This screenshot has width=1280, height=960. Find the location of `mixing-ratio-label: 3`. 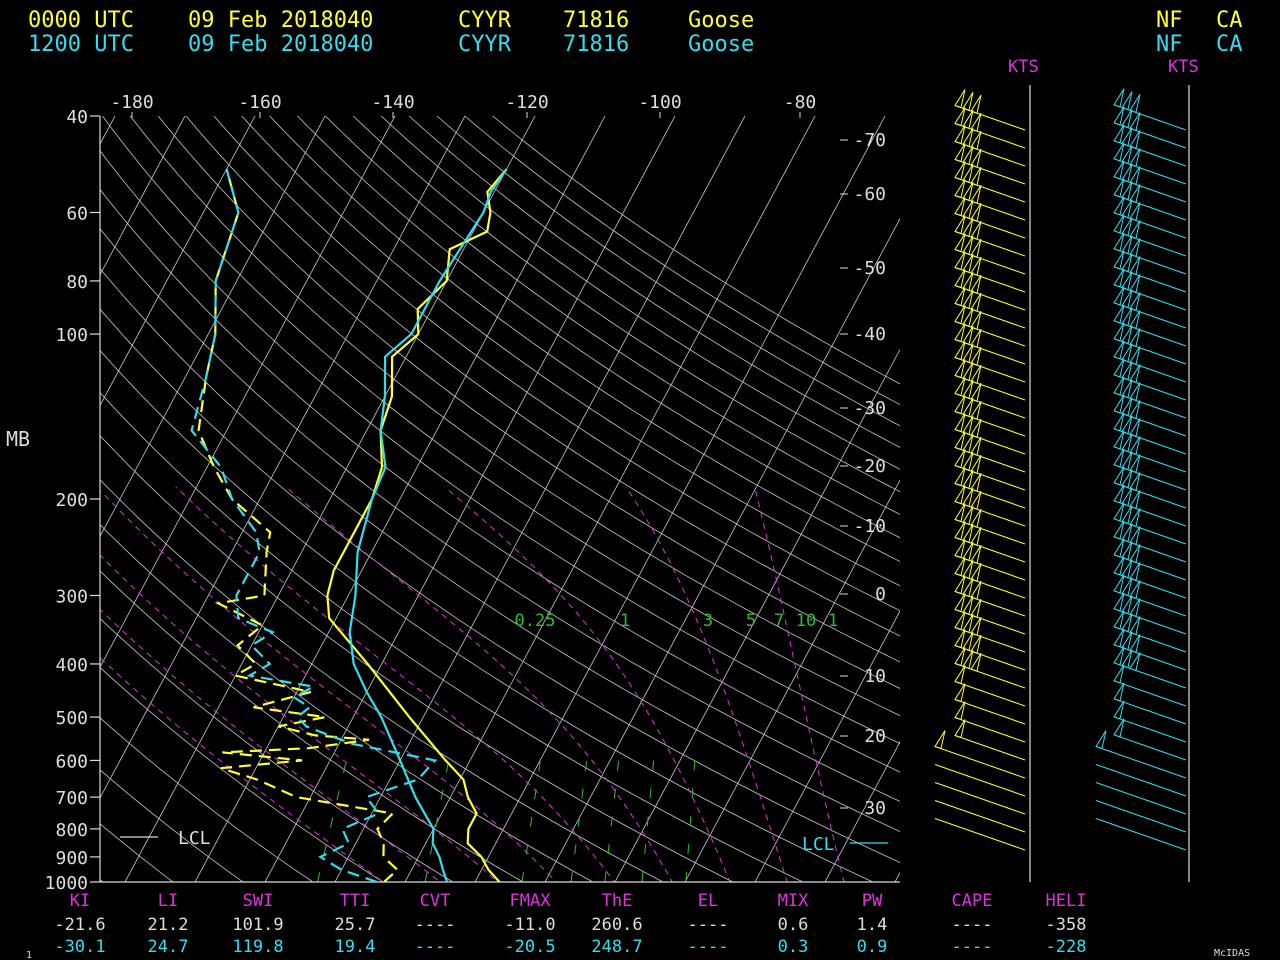

mixing-ratio-label: 3 is located at coordinates (708, 621).